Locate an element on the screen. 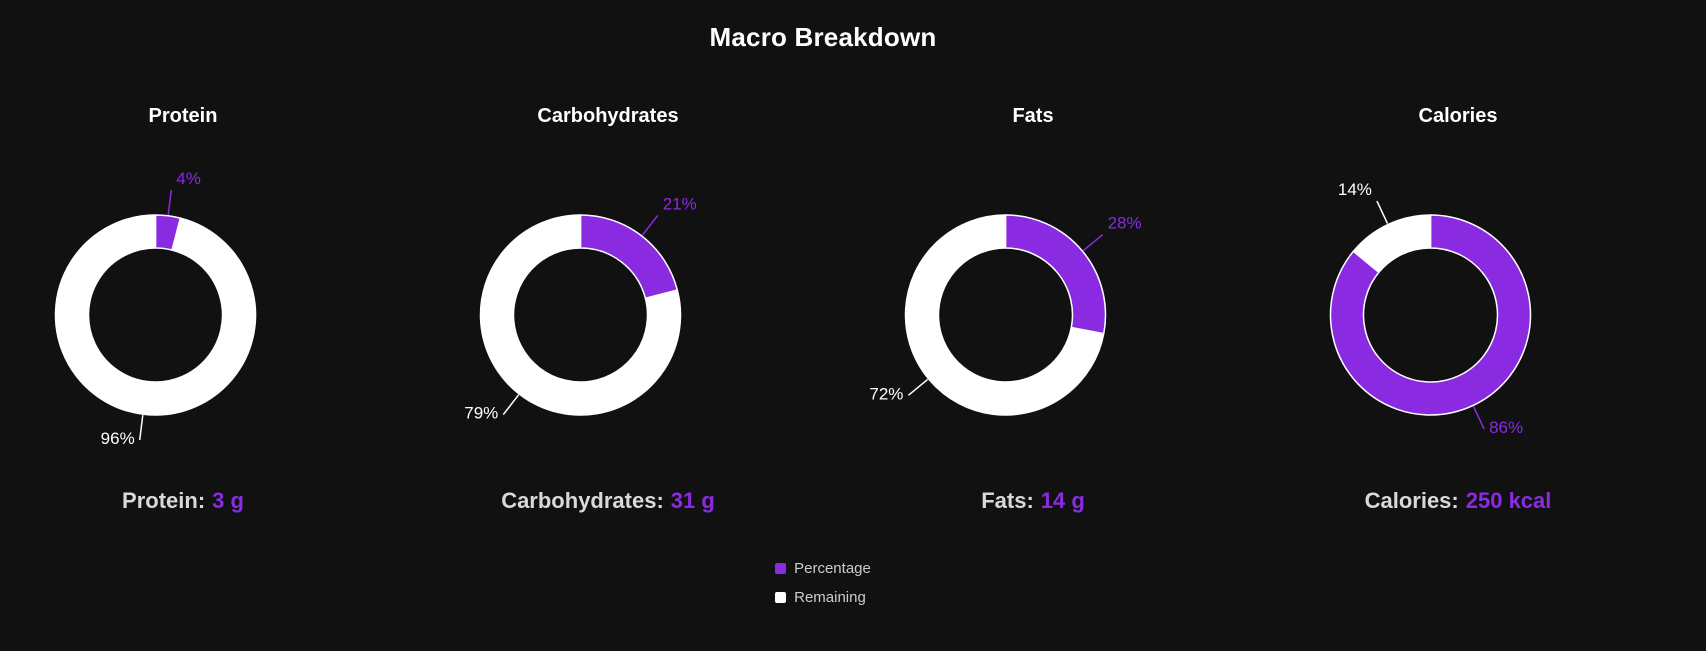  summary-protein: Protein: 3 g is located at coordinates (198, 501).